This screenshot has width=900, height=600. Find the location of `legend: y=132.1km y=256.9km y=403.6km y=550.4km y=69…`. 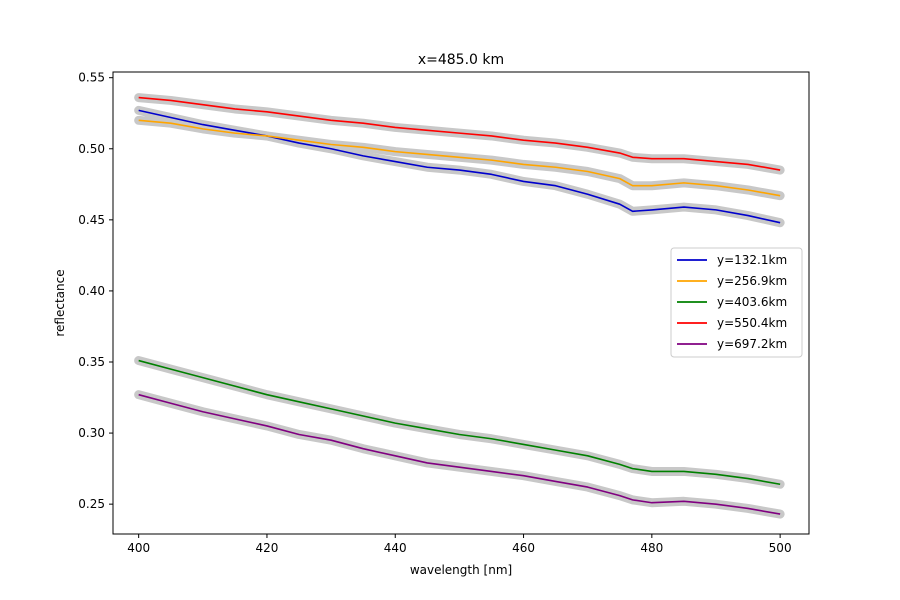

legend: y=132.1km y=256.9km y=403.6km y=550.4km y=69… is located at coordinates (736, 302).